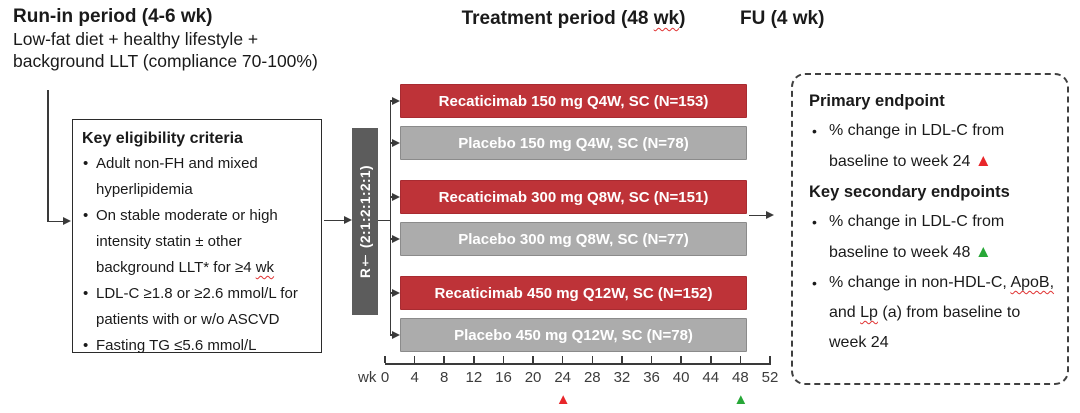  What do you see at coordinates (770, 215) in the screenshot?
I see `arms-to-endpoints-arrowhead-icon` at bounding box center [770, 215].